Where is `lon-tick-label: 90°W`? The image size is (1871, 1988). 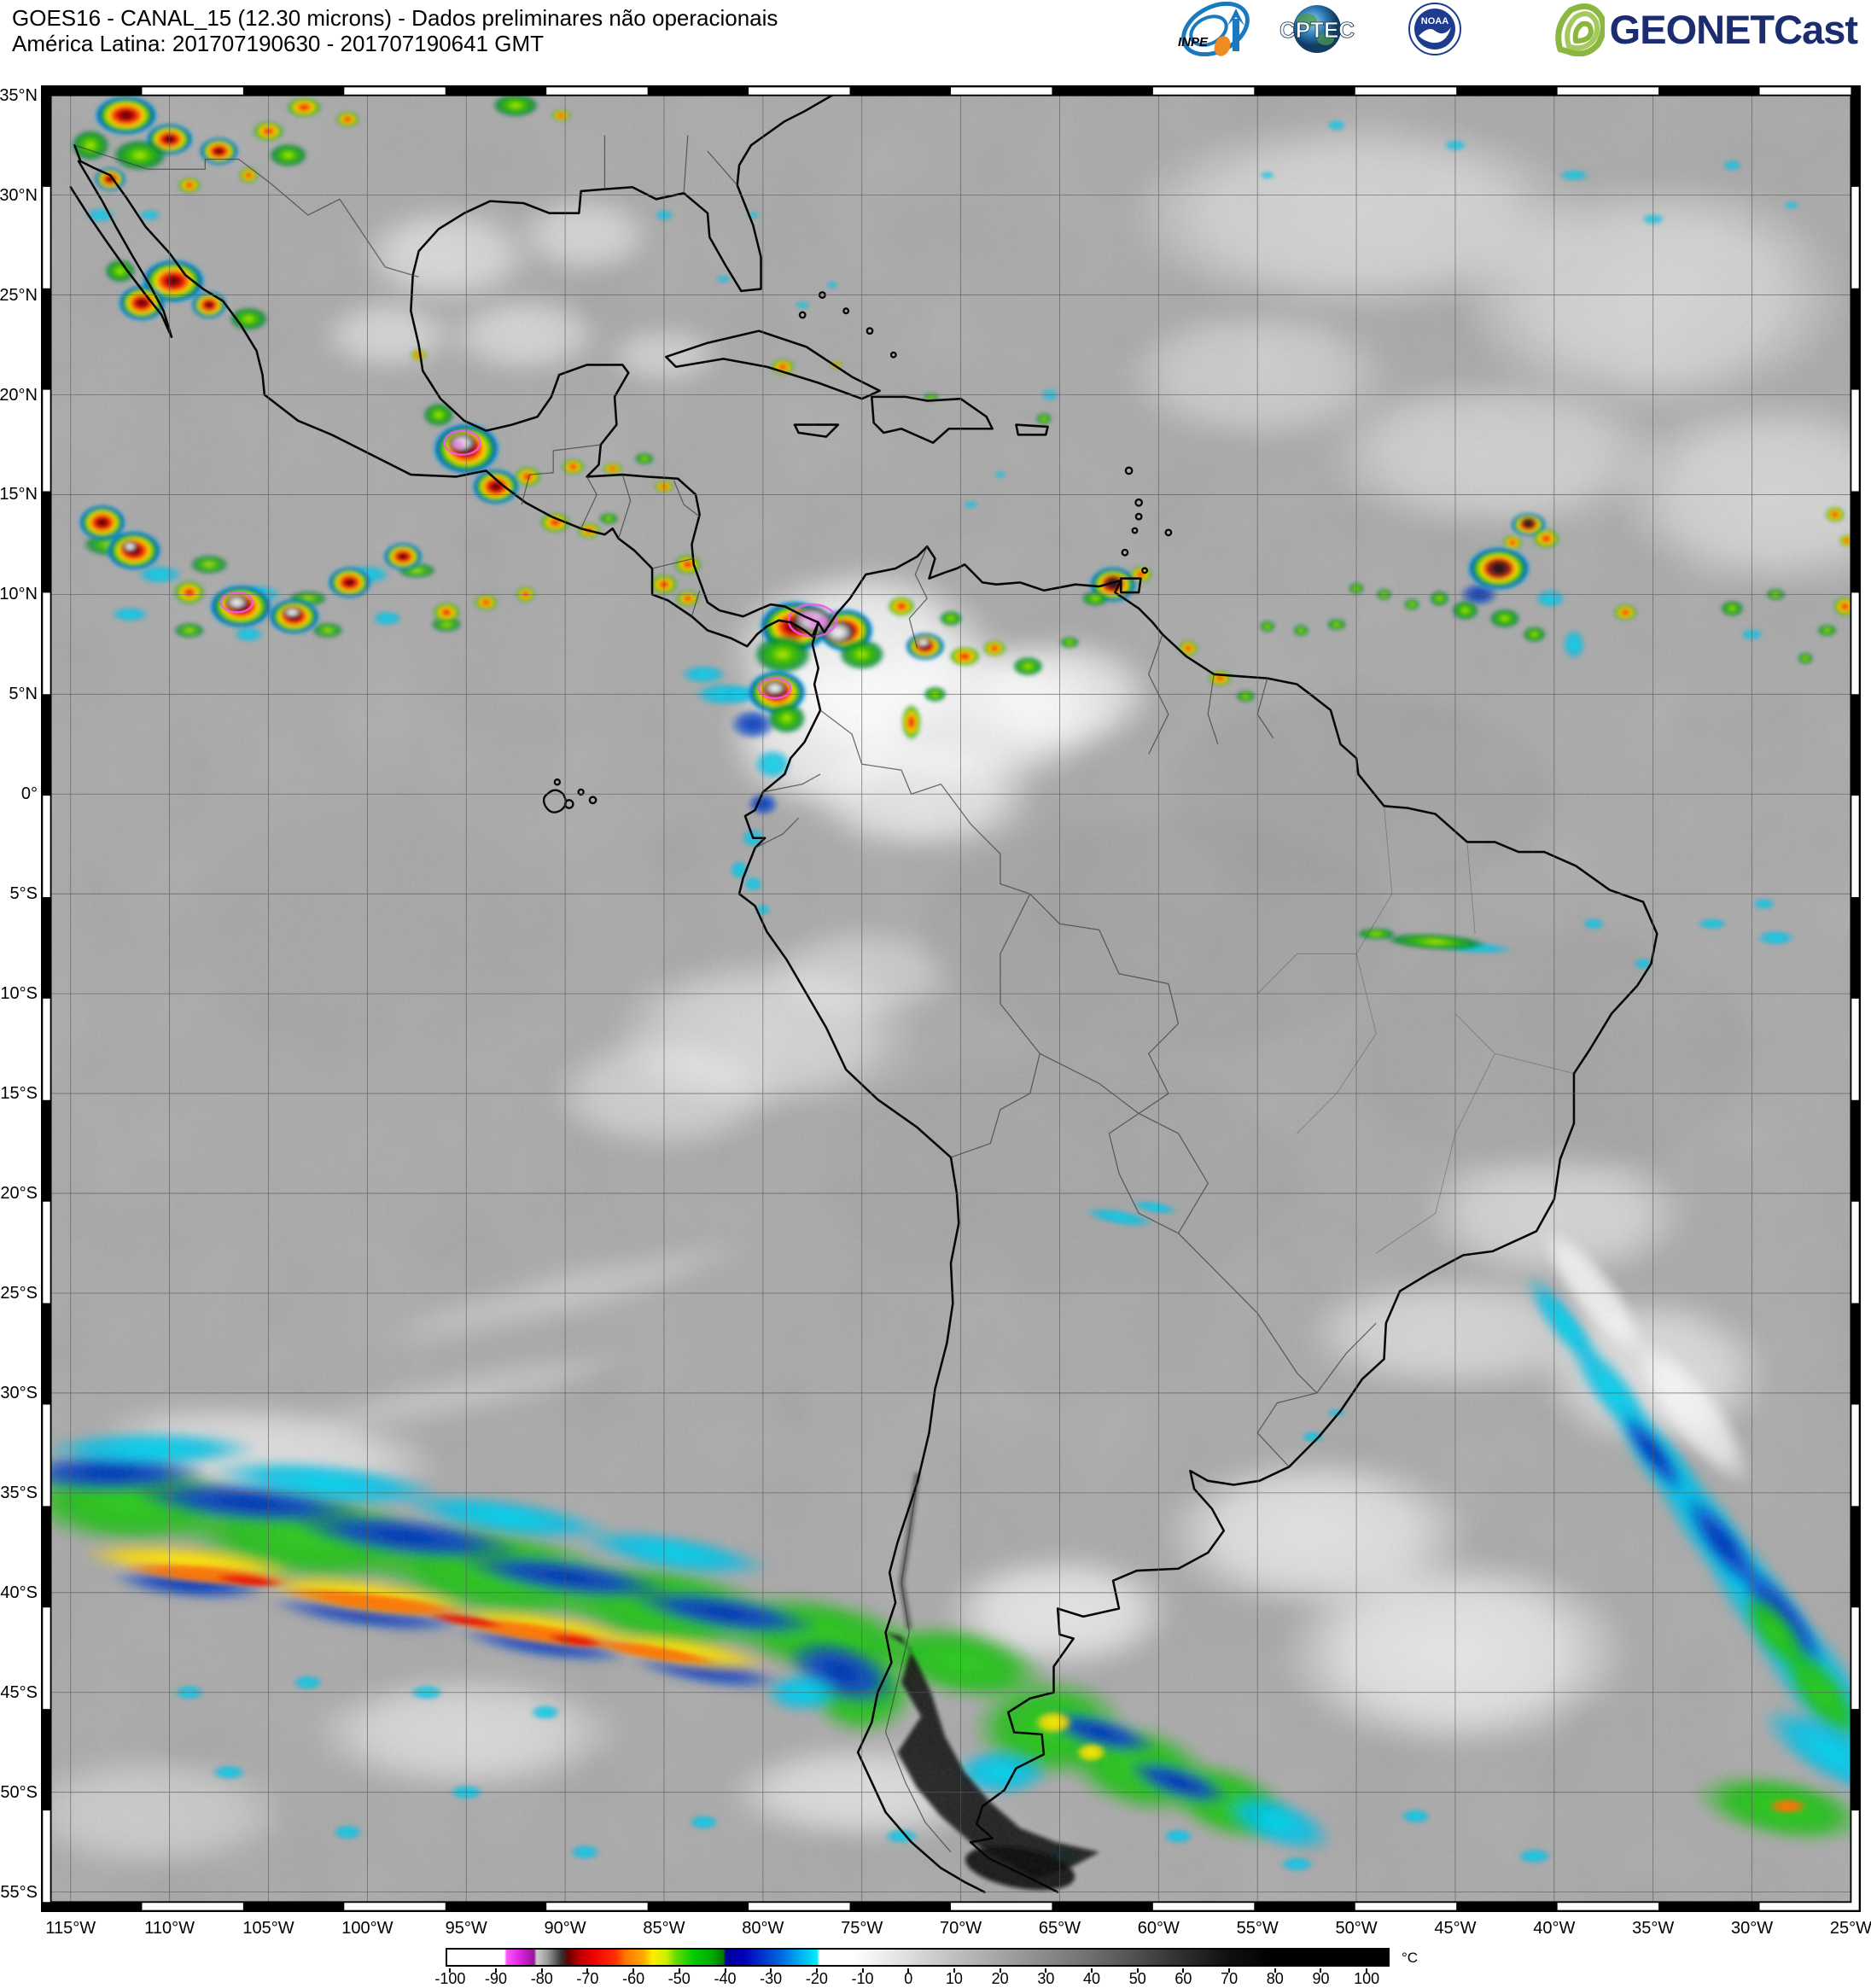 lon-tick-label: 90°W is located at coordinates (565, 1928).